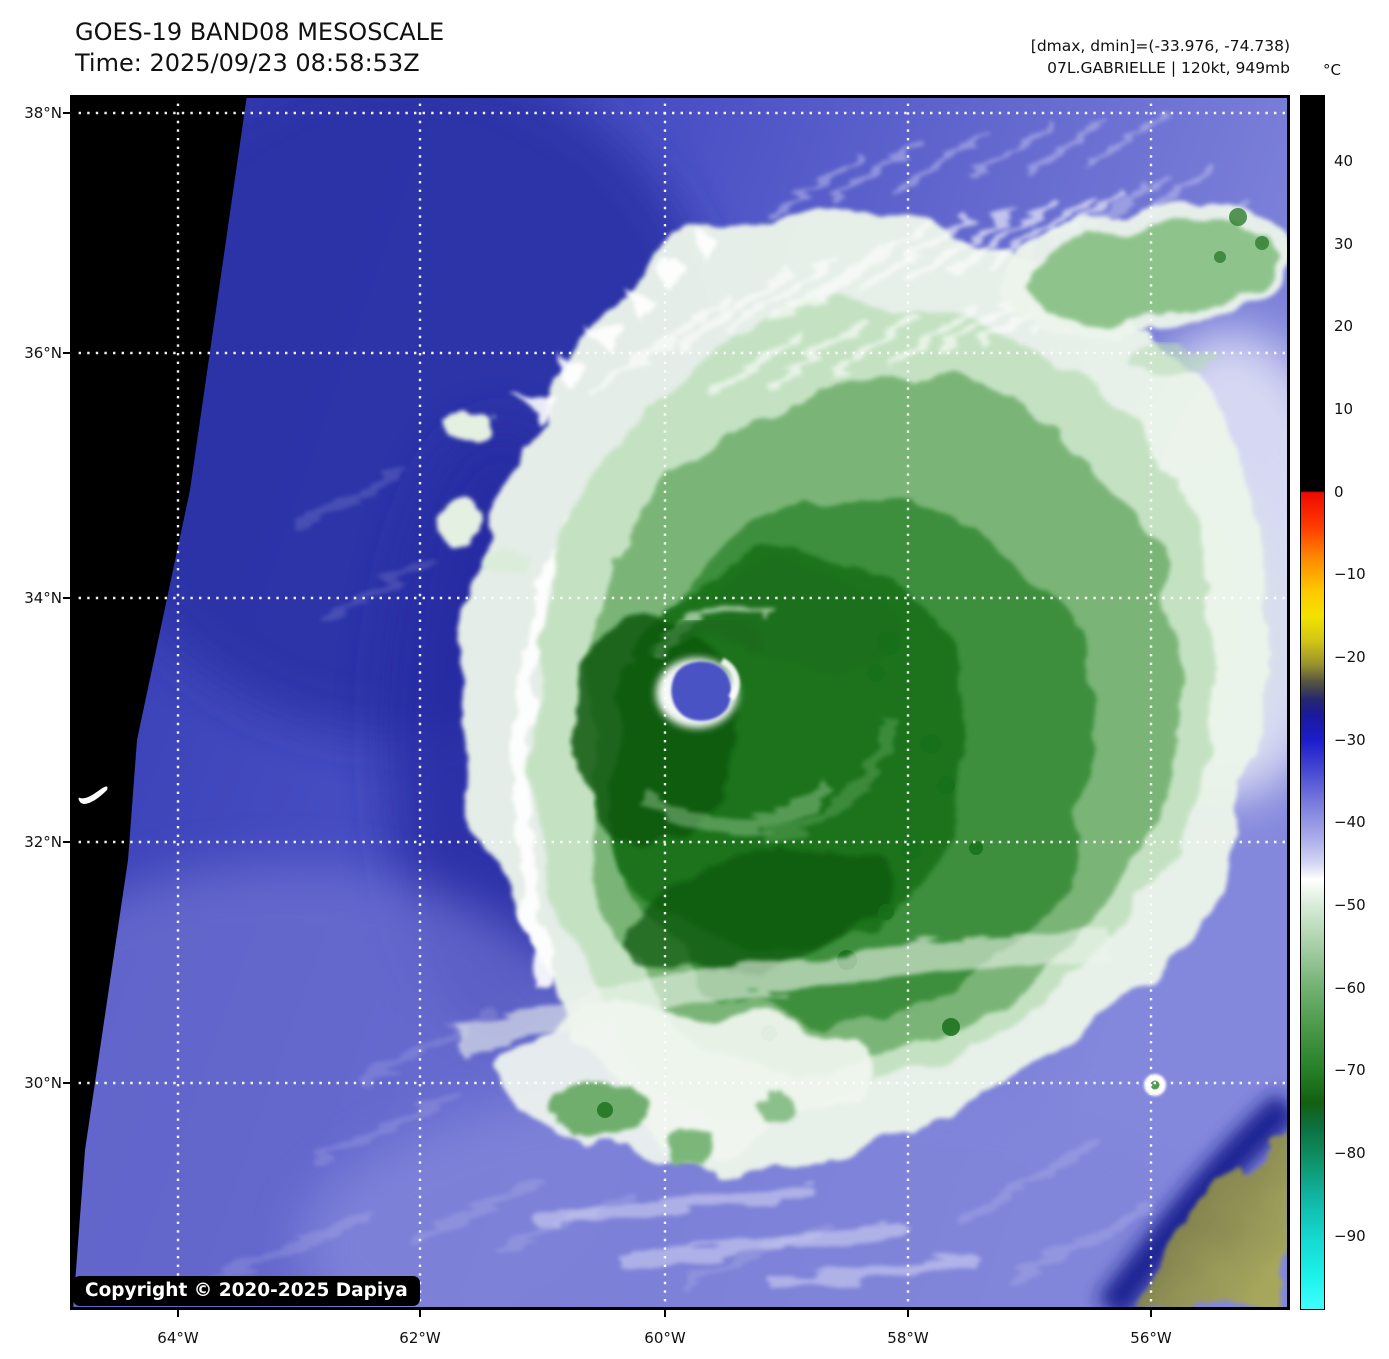 The image size is (1389, 1359). What do you see at coordinates (43, 113) in the screenshot?
I see `lat-tick-label: 38°N` at bounding box center [43, 113].